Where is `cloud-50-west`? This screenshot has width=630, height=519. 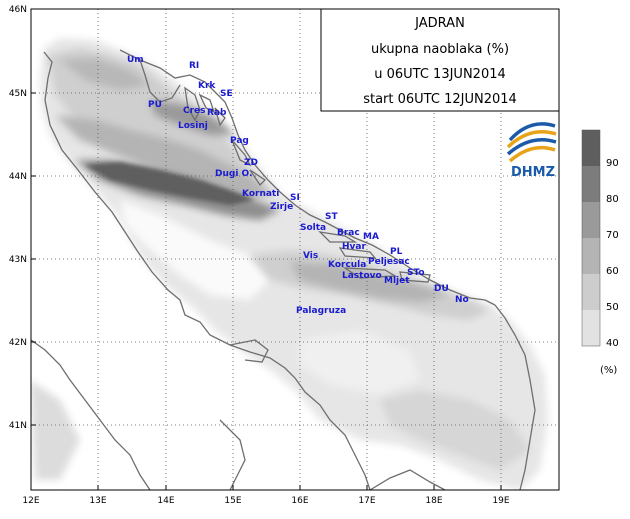 cloud-50-west is located at coordinates (55, 430).